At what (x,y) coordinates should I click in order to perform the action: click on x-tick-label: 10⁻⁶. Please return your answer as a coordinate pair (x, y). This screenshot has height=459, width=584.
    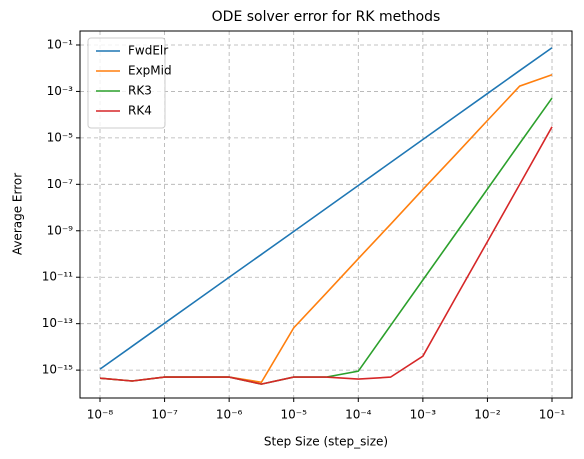
    Looking at the image, I should click on (229, 415).